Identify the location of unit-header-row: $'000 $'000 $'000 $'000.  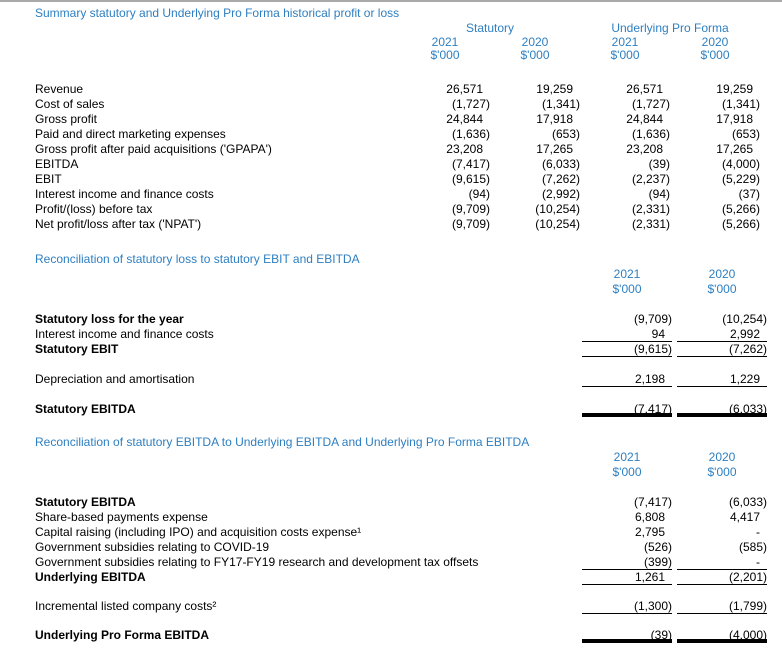
(408, 55).